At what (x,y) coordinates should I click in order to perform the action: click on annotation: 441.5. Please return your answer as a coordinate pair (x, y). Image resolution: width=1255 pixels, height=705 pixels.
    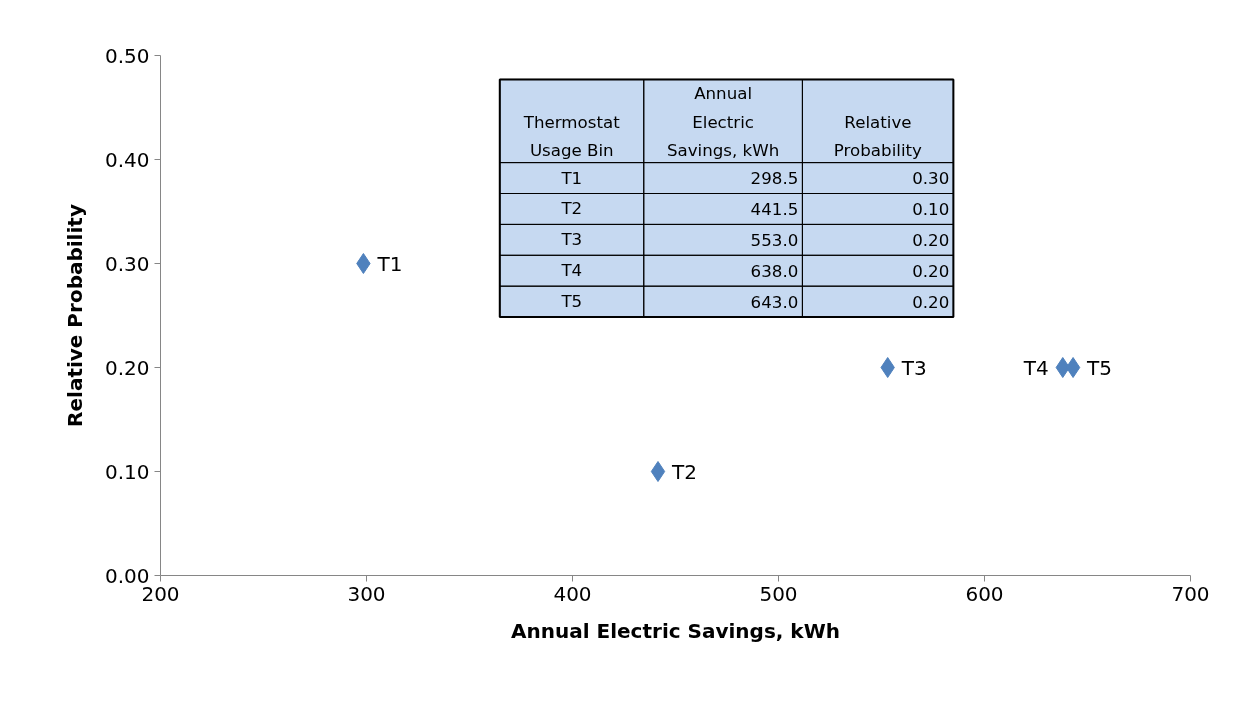
    Looking at the image, I should click on (774, 209).